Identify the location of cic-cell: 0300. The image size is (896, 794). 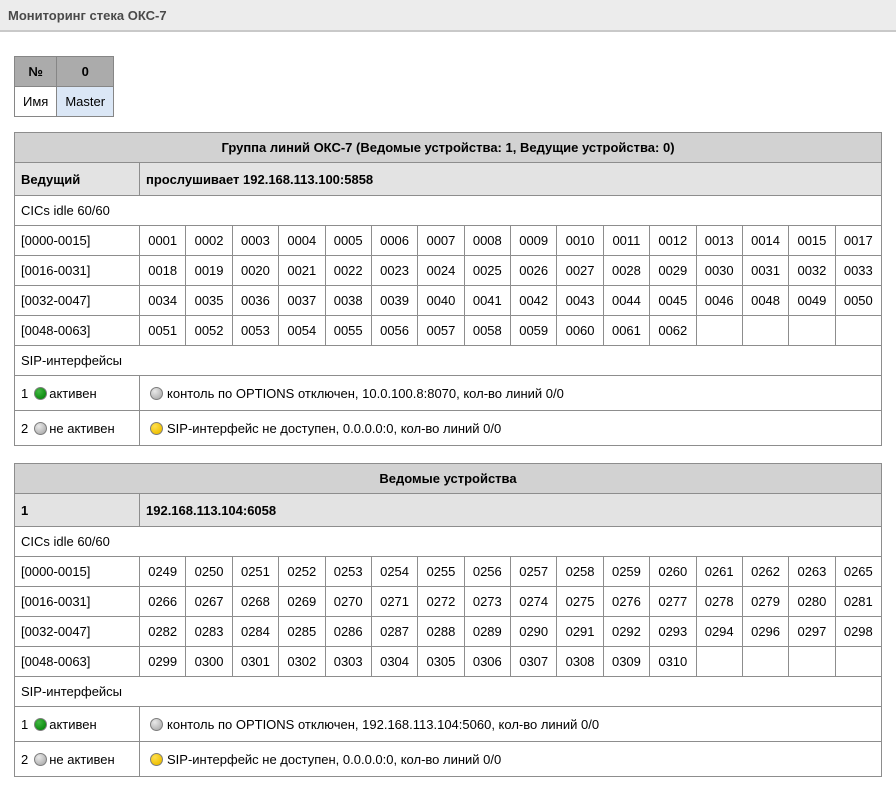
(209, 661).